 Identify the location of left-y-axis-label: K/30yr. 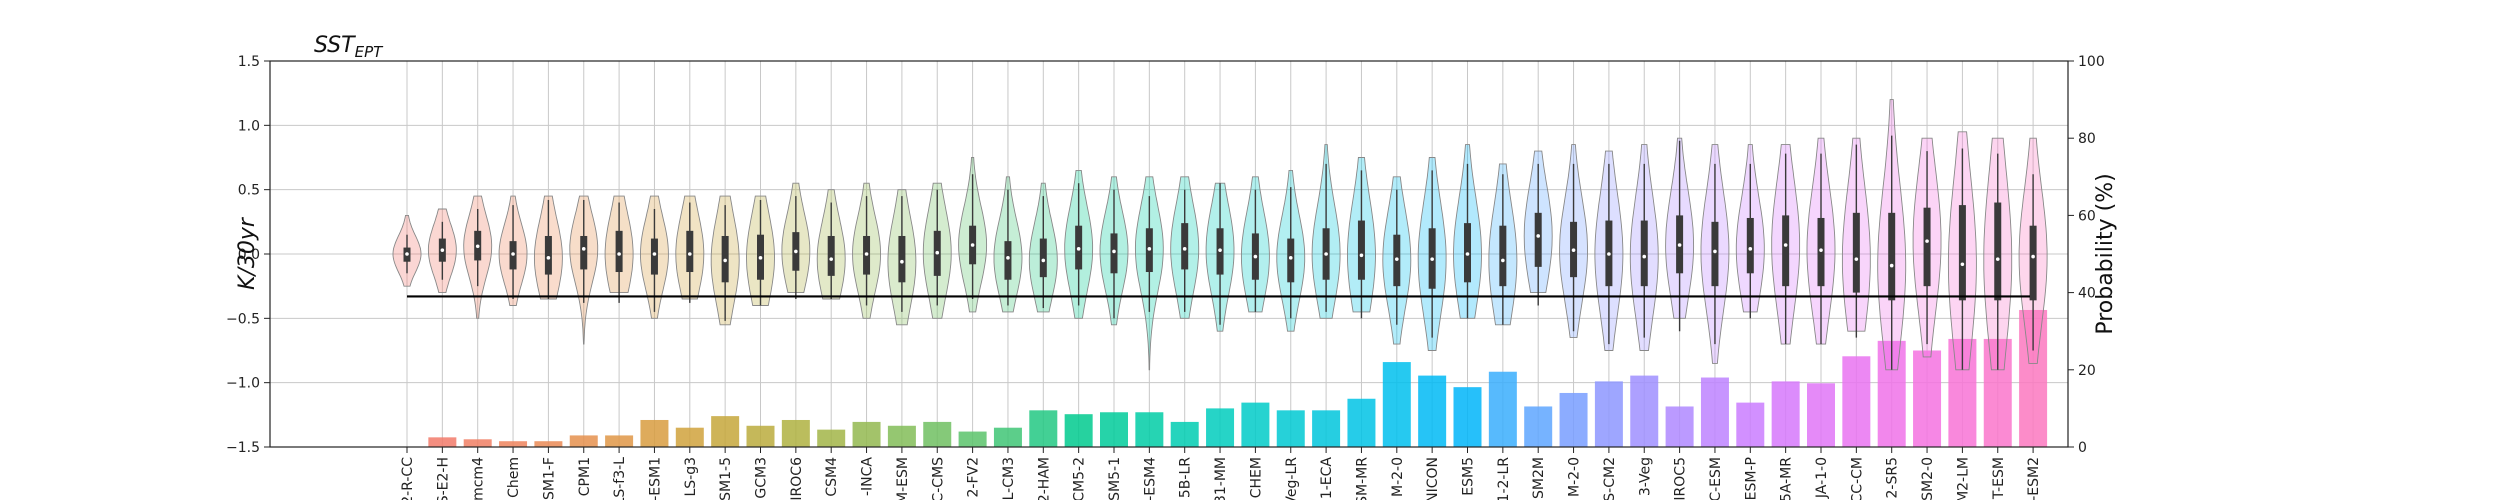
(247, 253).